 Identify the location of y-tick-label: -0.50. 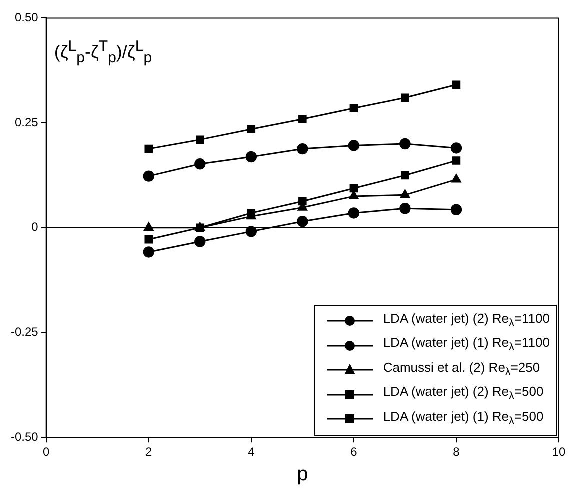
(24, 437).